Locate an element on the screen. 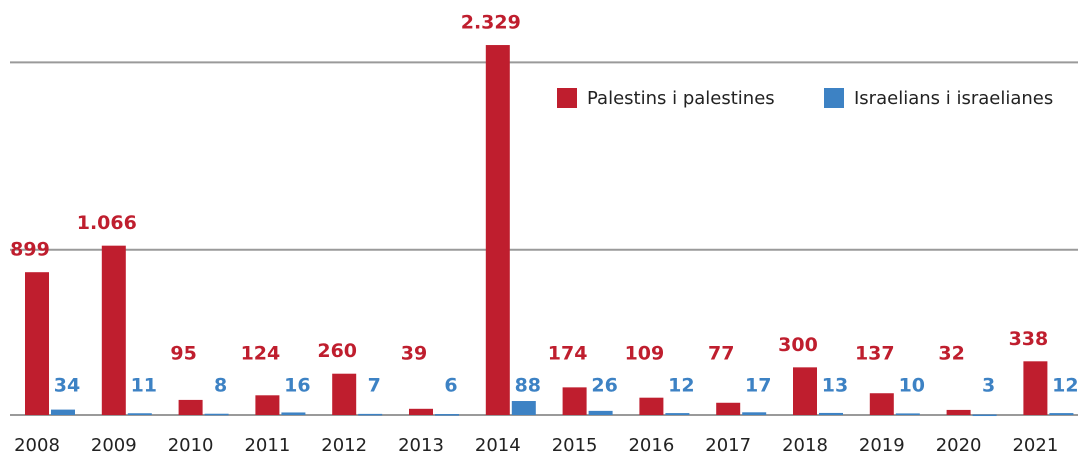 The height and width of the screenshot is (462, 1083). x-tick-label: 2008 is located at coordinates (37, 445).